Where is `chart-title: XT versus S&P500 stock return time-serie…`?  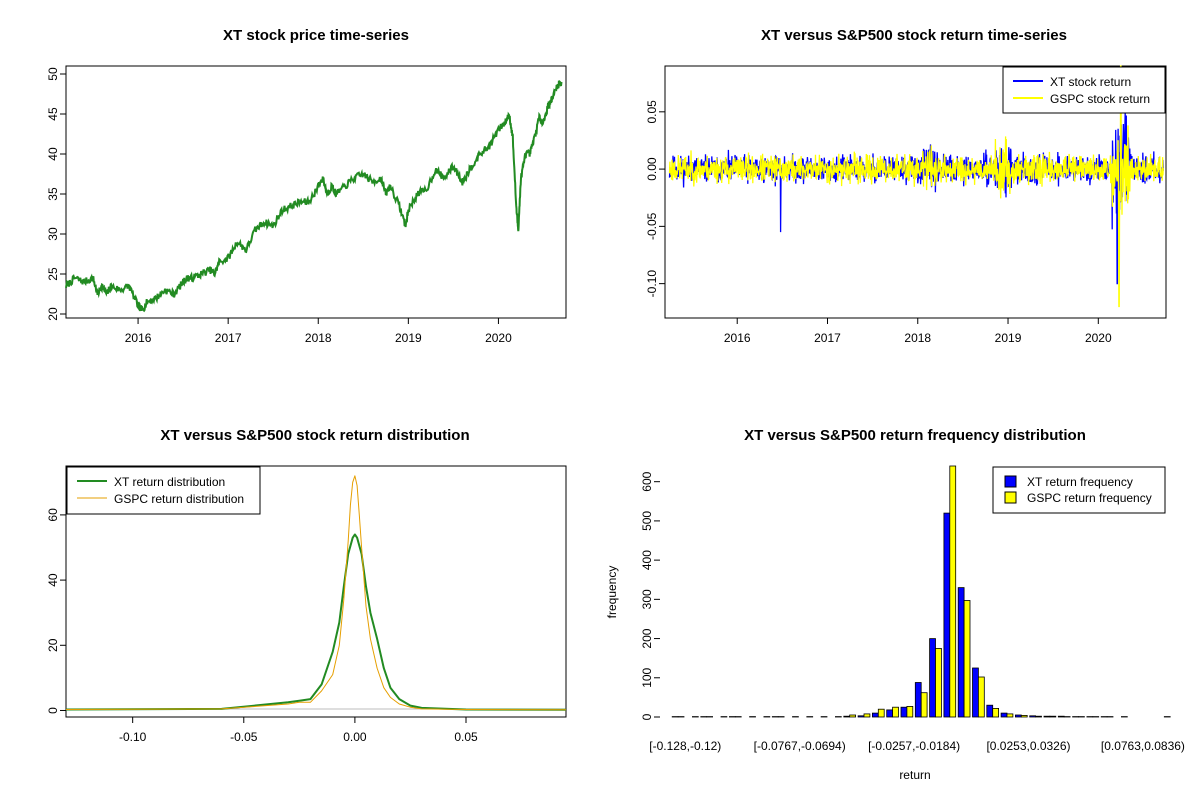 chart-title: XT versus S&P500 stock return time-serie… is located at coordinates (914, 35).